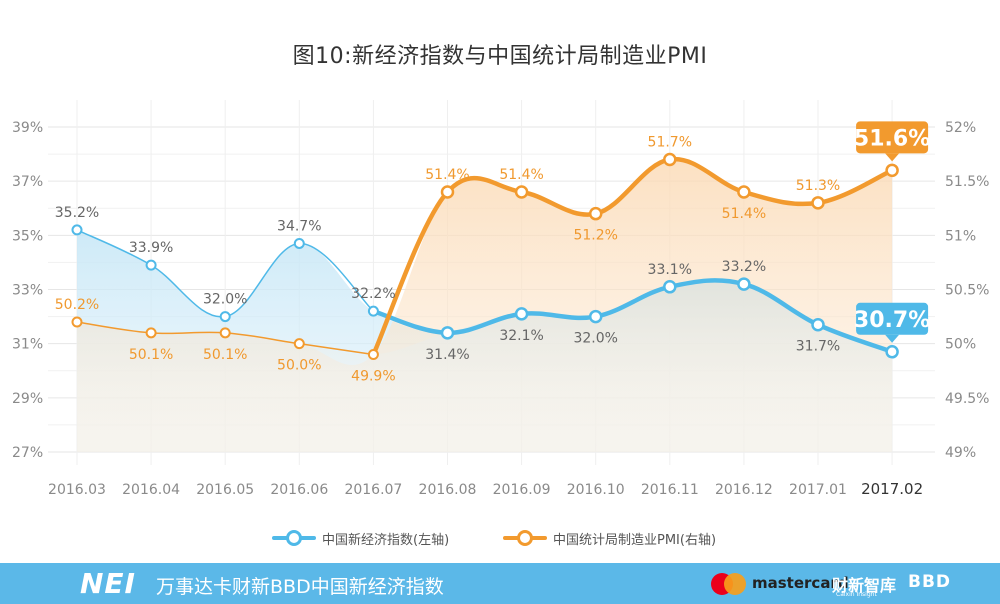  Describe the element at coordinates (800, 583) in the screenshot. I see `mastercard-wordmark: mastercard` at that location.